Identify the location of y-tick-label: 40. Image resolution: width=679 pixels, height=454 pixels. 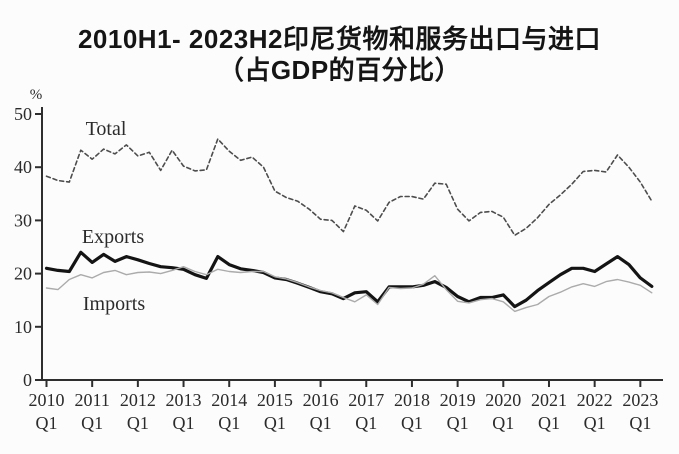
(23, 167).